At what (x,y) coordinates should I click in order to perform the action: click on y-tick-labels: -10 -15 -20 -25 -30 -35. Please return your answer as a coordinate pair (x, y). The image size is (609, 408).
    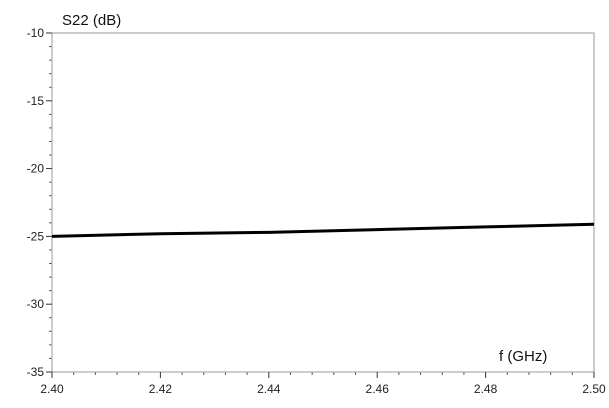
    Looking at the image, I should click on (36, 202).